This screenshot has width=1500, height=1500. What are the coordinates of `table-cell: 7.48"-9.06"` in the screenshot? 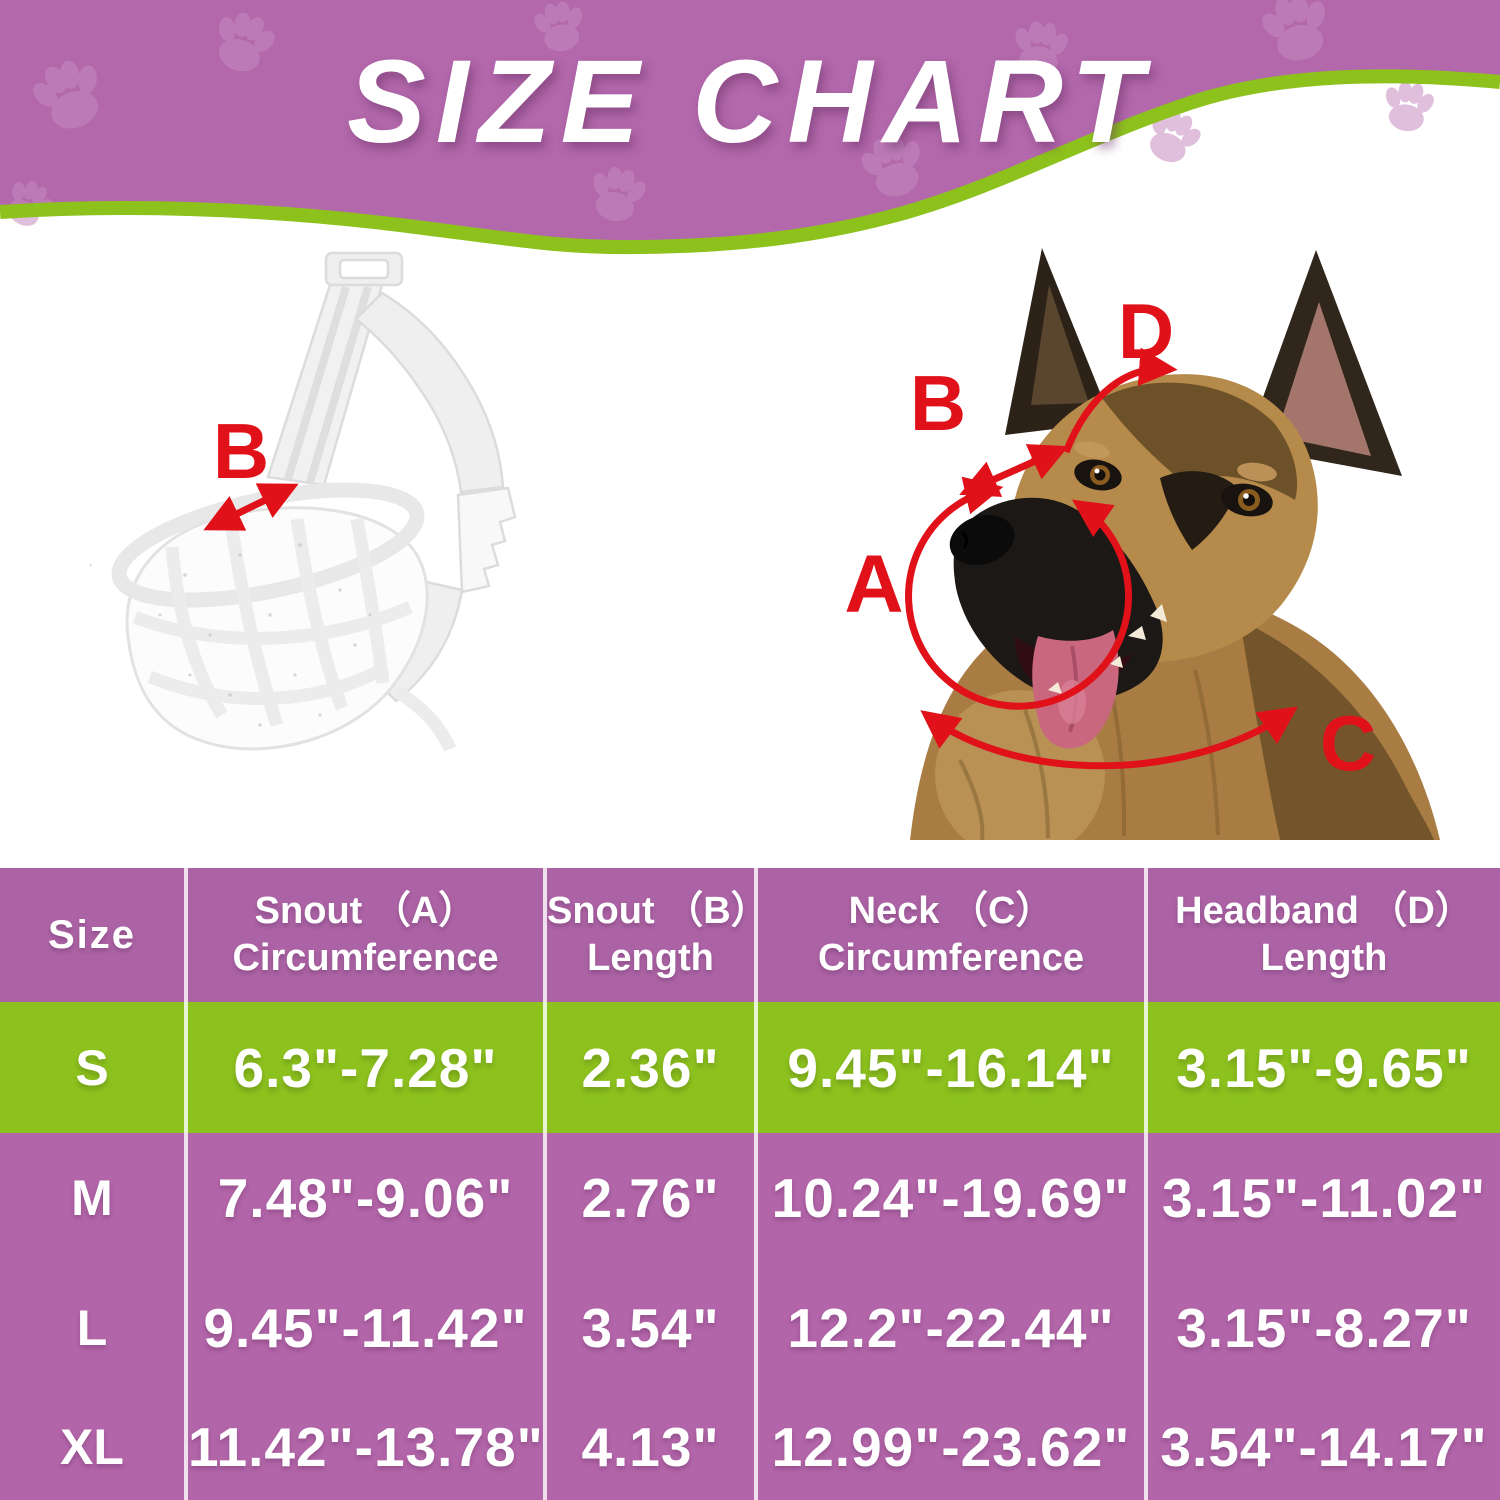 It's located at (364, 1198).